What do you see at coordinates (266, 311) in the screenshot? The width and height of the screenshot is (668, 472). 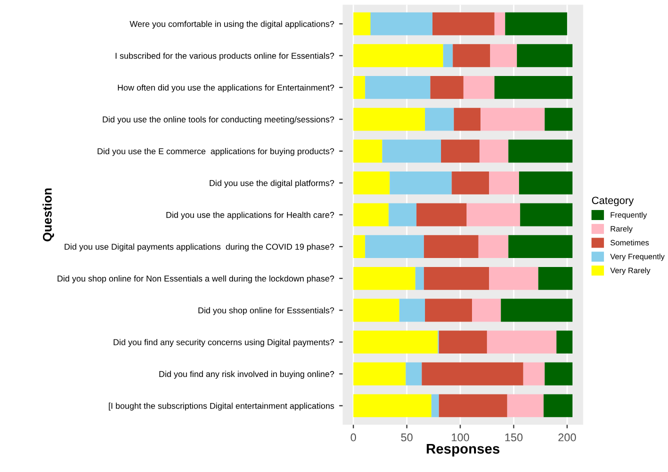 I see `y-tick-label: Did you shop online for Esssentials?` at bounding box center [266, 311].